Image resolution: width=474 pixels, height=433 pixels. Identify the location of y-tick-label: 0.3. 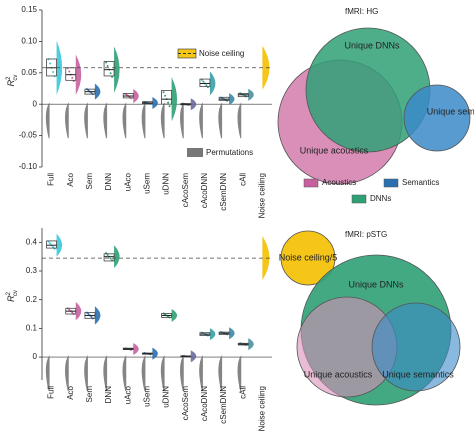
(32, 270).